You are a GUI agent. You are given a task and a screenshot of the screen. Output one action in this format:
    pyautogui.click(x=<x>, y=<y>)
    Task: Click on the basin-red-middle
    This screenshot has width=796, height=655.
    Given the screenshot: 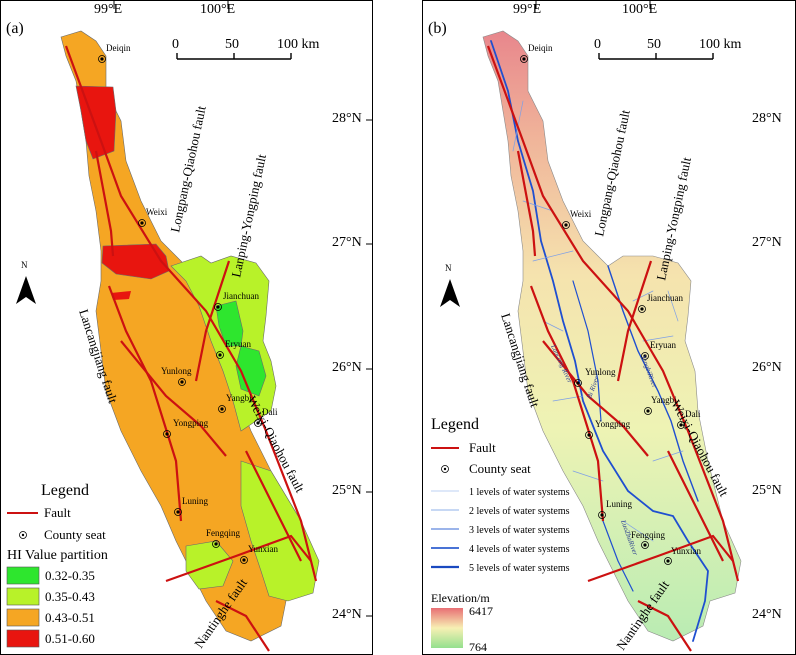 What is the action you would take?
    pyautogui.click(x=135, y=261)
    